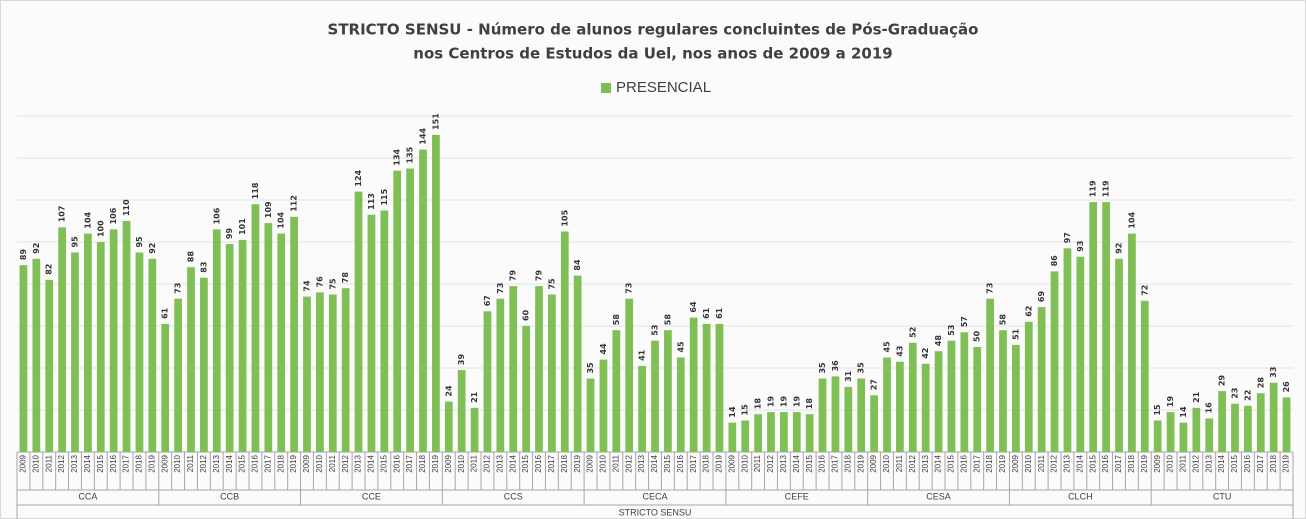 This screenshot has height=519, width=1306. What do you see at coordinates (229, 496) in the screenshot?
I see `group-label: CCB` at bounding box center [229, 496].